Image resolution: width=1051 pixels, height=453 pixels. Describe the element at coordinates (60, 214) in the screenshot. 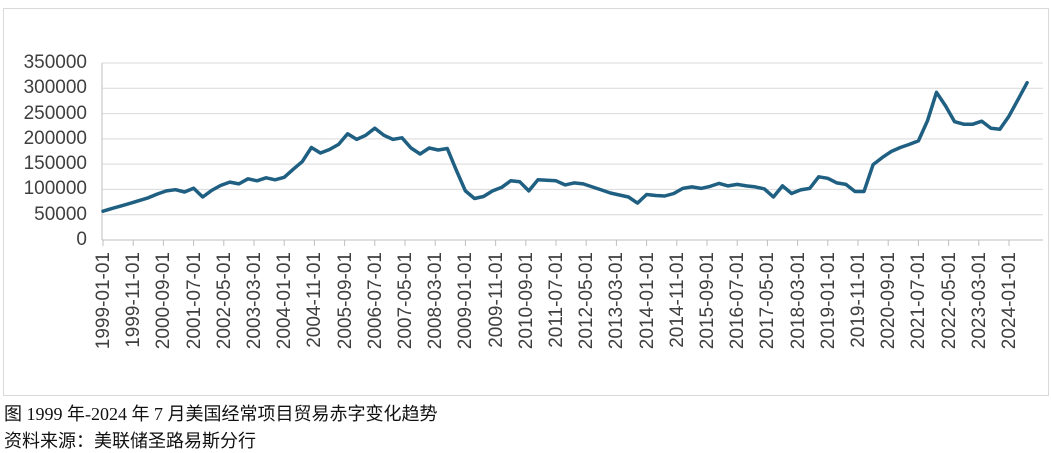

I see `y-axis-tick-label: 50000` at that location.